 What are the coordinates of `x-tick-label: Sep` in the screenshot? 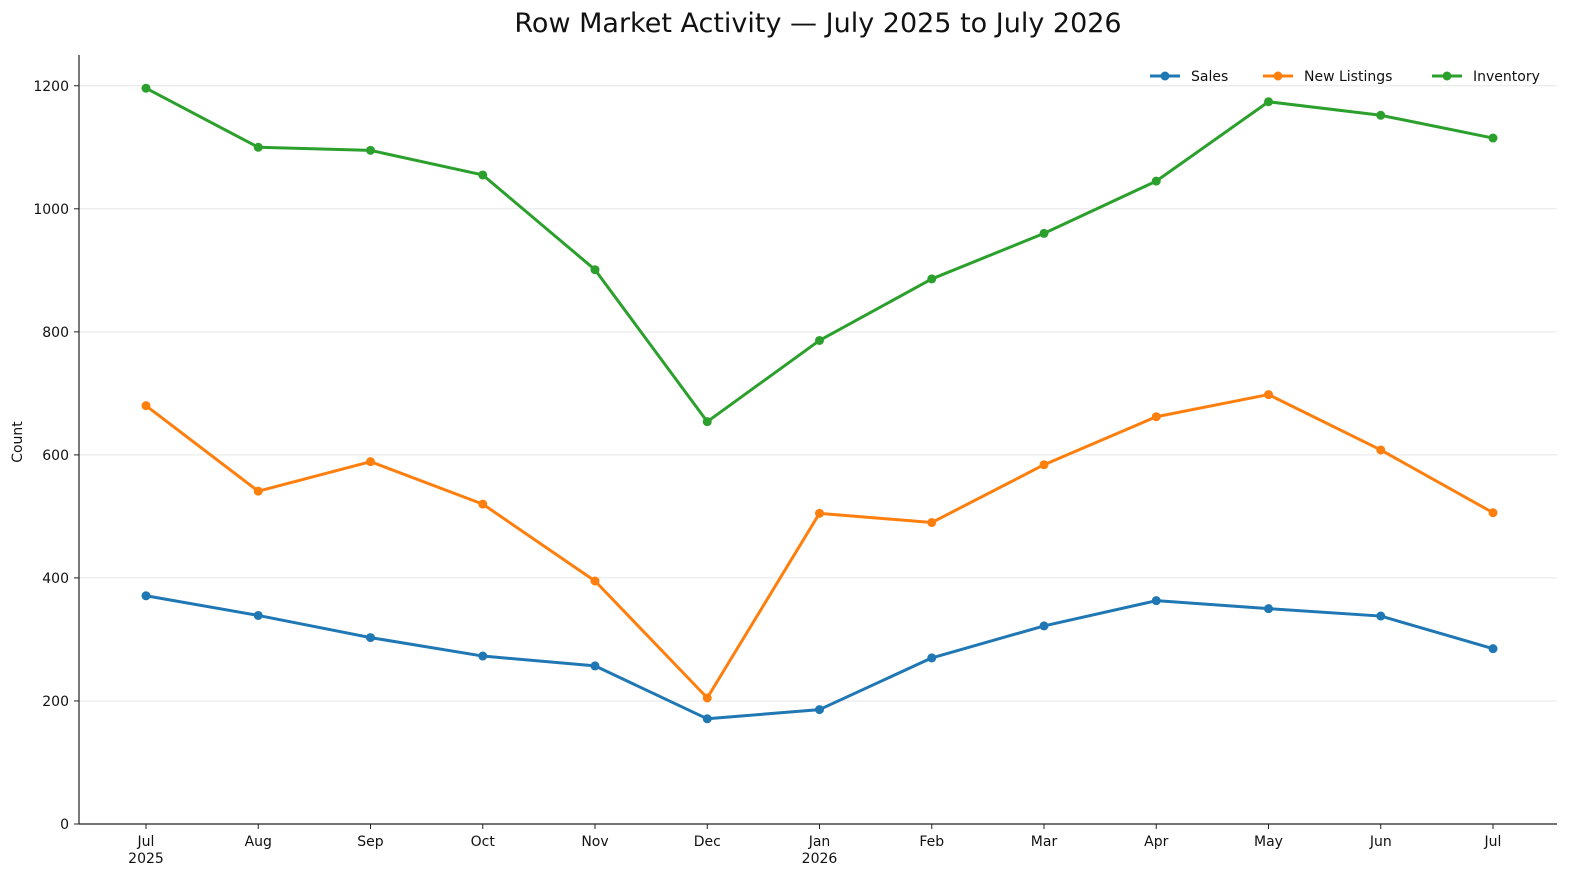 It's located at (370, 842).